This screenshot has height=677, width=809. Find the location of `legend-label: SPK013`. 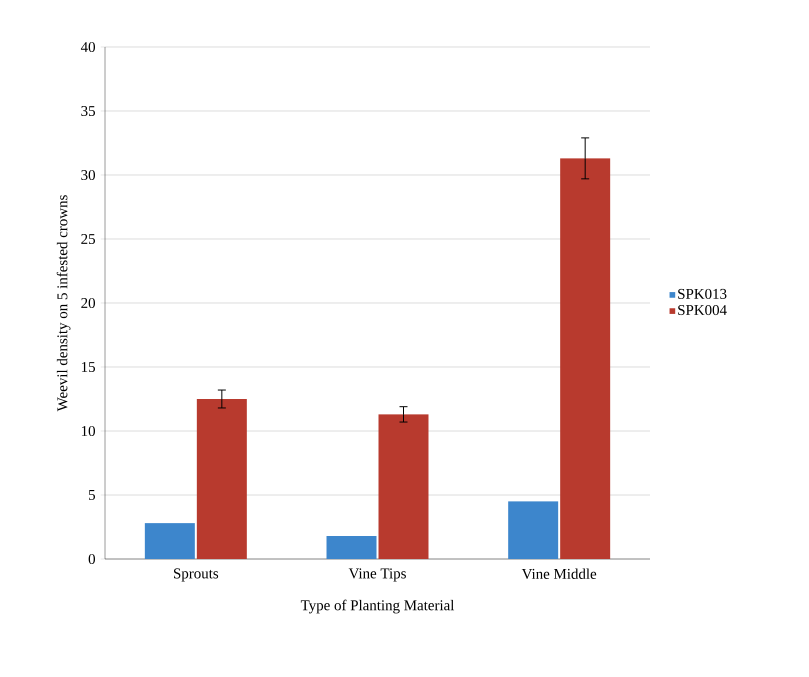

legend-label: SPK013 is located at coordinates (702, 293).